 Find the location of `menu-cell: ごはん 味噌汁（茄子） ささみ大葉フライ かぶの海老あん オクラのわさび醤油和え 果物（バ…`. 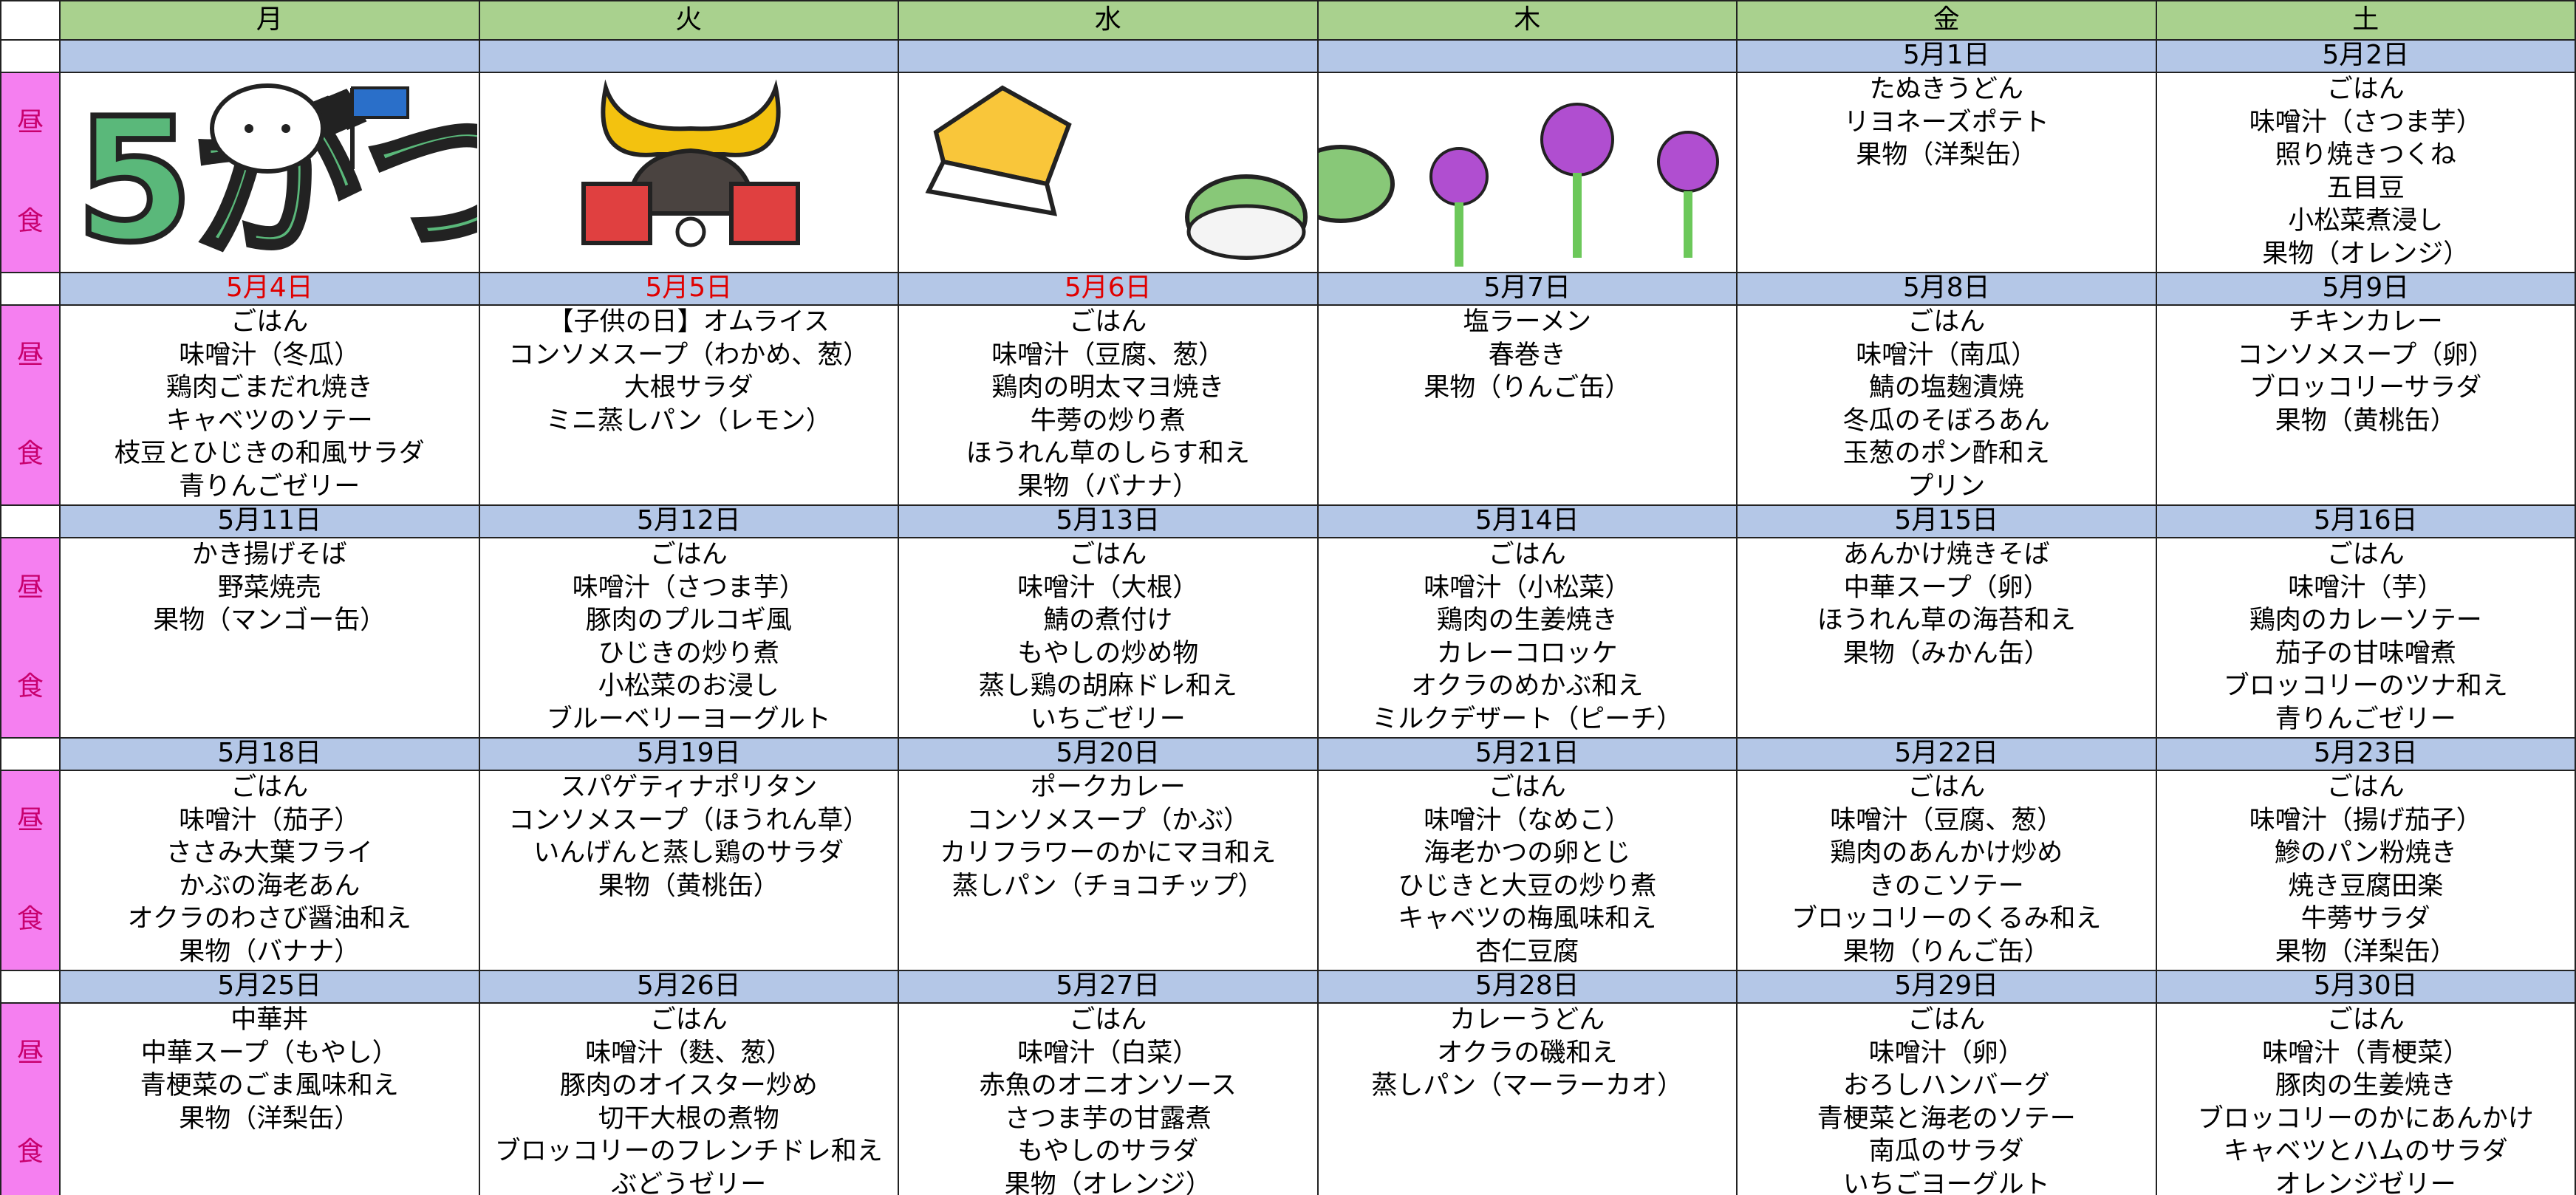

menu-cell: ごはん 味噌汁（茄子） ささみ大葉フライ かぶの海老あん オクラのわさび醤油和え 果物（バ… is located at coordinates (269, 871).